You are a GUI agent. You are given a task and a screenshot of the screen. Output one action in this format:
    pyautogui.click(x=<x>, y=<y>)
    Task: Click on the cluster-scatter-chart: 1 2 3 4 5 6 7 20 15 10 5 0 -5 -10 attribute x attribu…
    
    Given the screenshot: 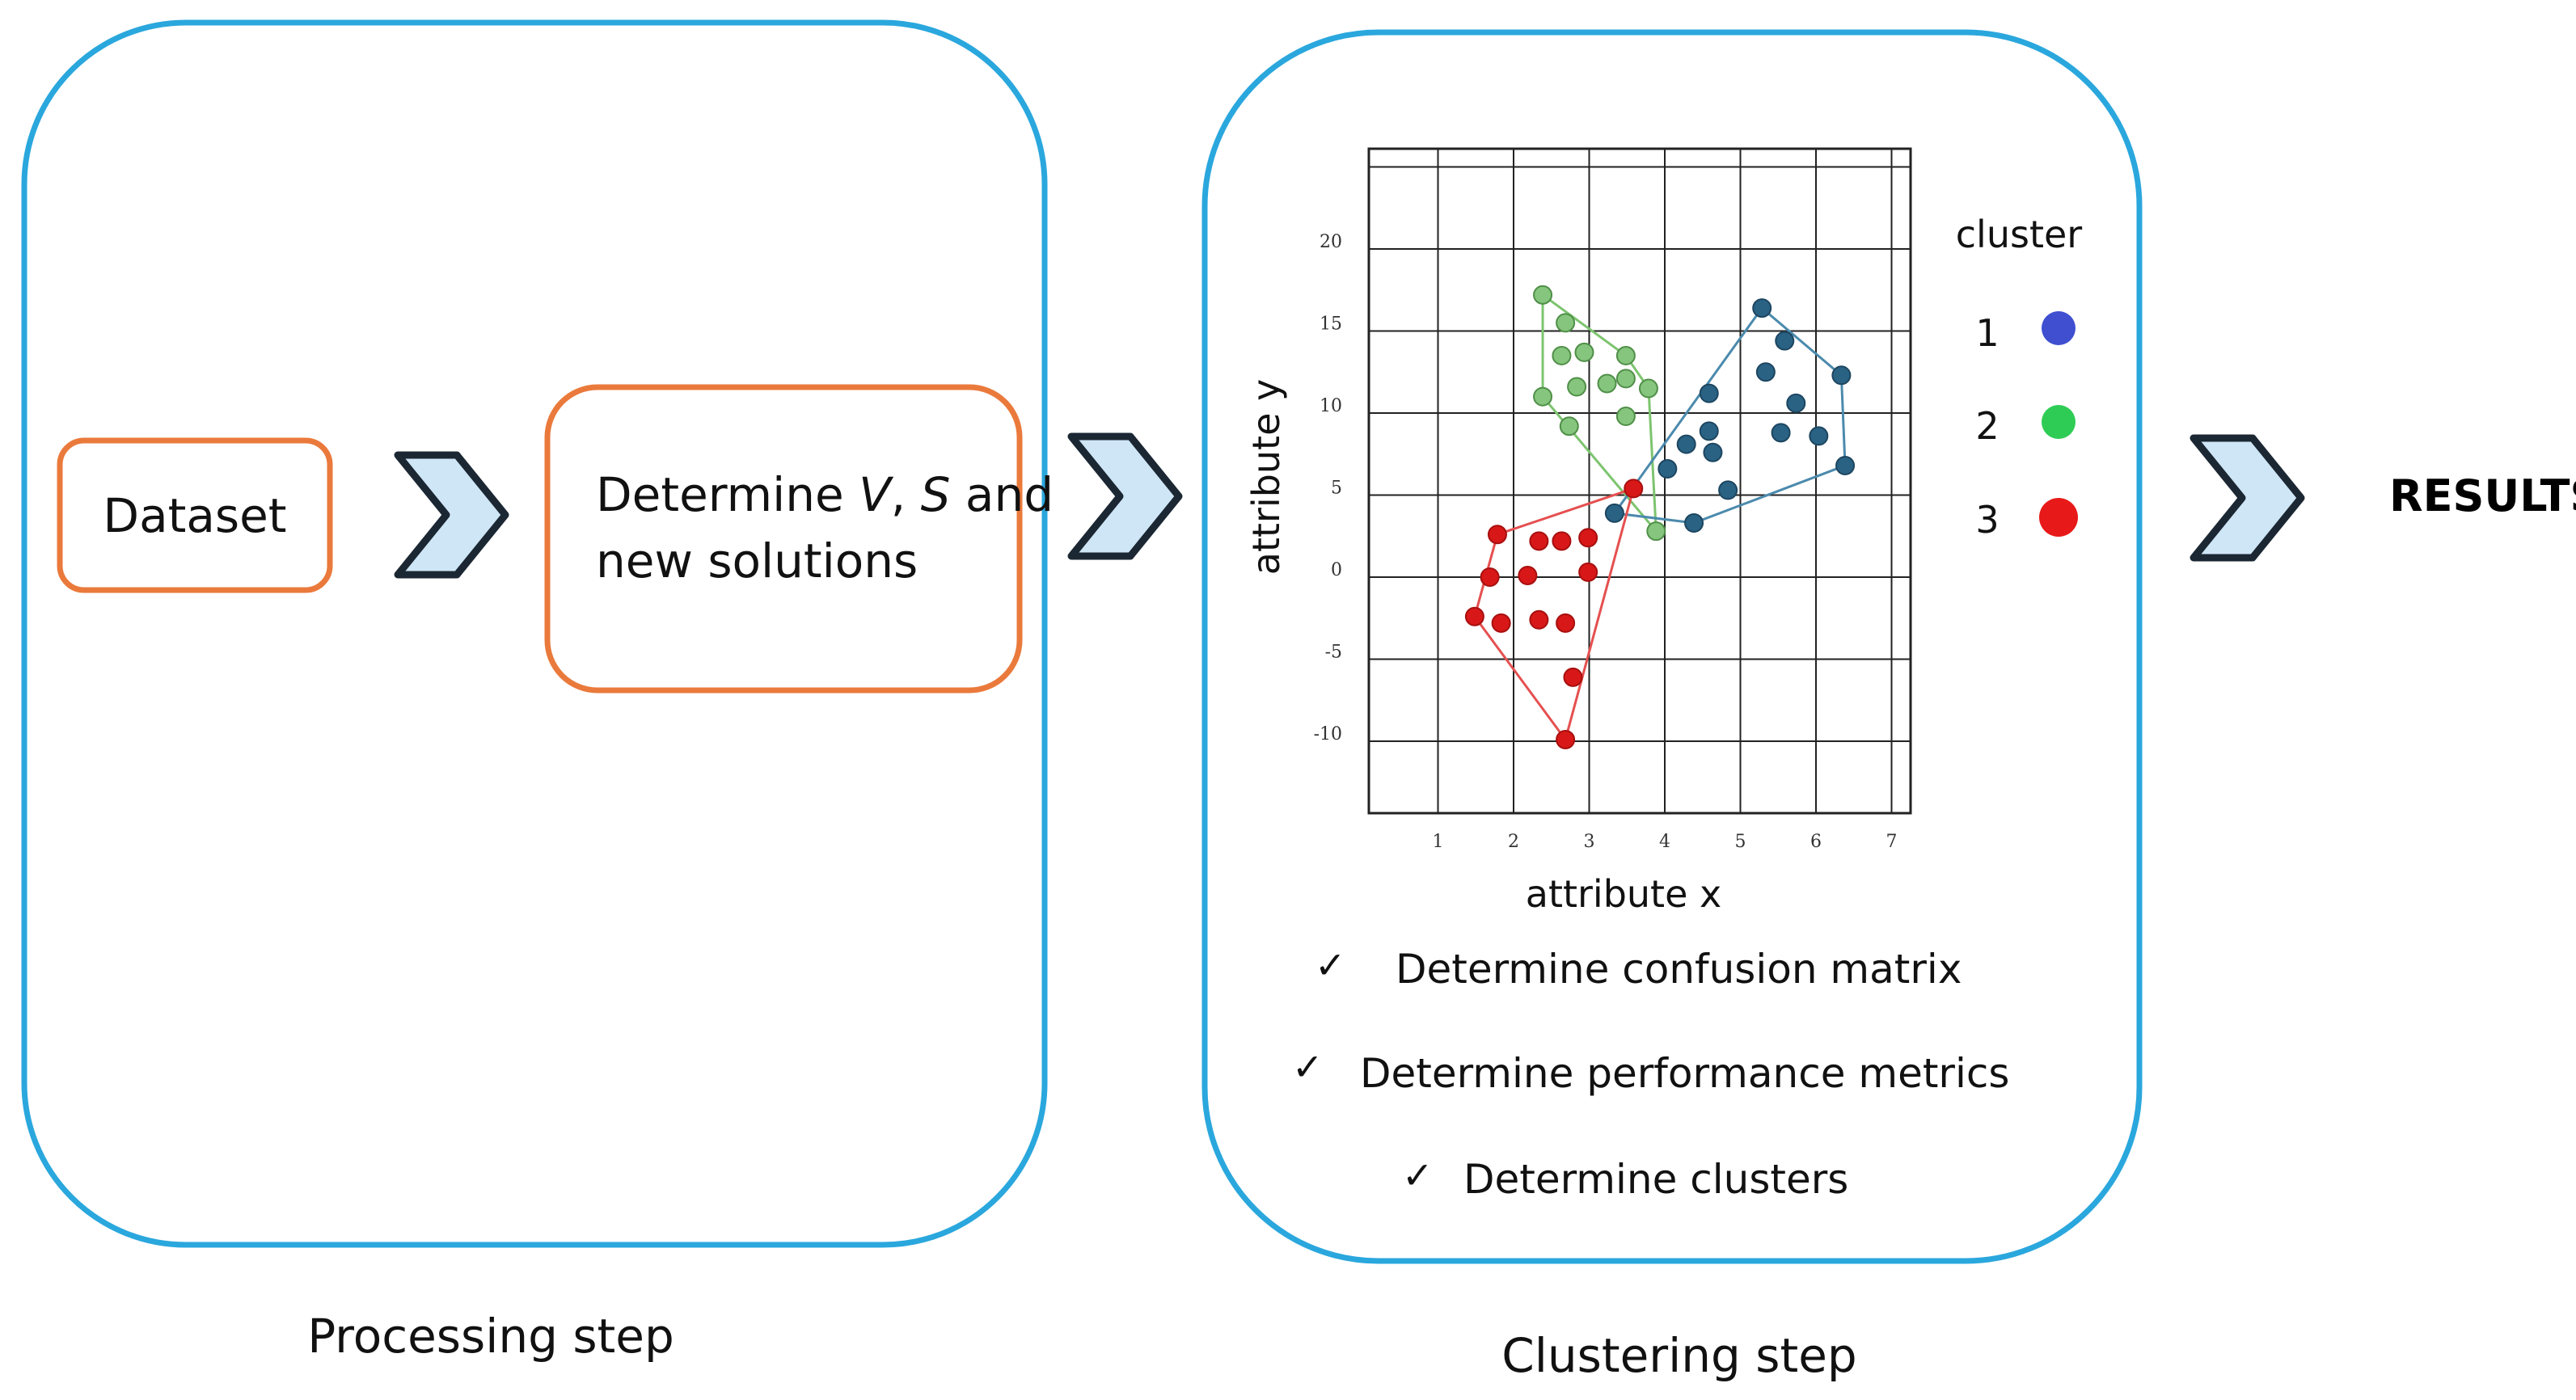 What is the action you would take?
    pyautogui.click(x=1578, y=531)
    